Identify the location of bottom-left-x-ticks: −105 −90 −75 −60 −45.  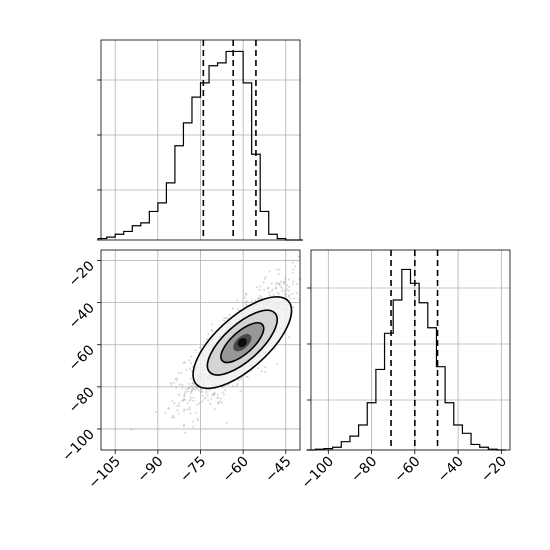
(190, 471).